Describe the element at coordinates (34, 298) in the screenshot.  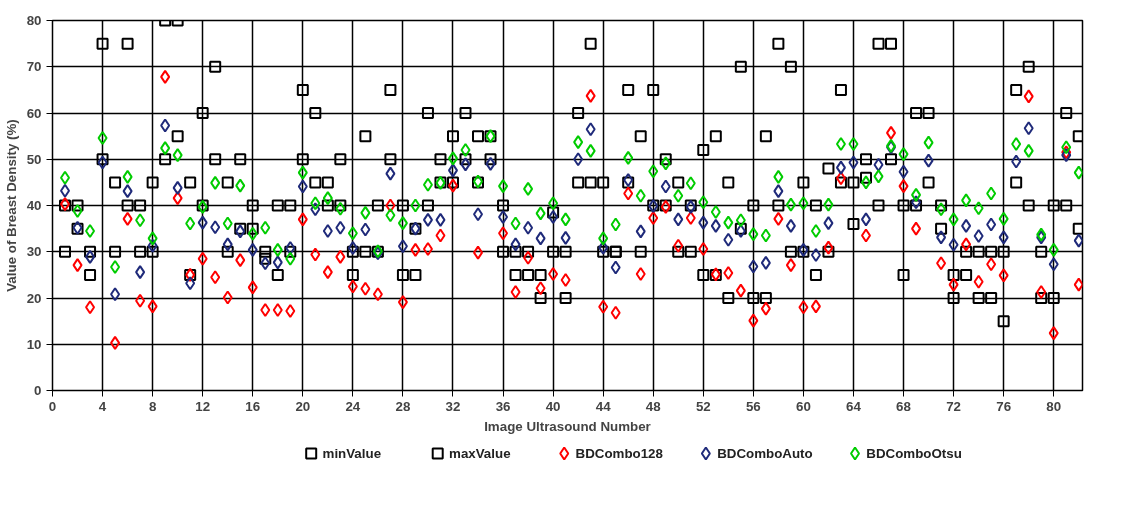
I see `y-tick-label: 20` at that location.